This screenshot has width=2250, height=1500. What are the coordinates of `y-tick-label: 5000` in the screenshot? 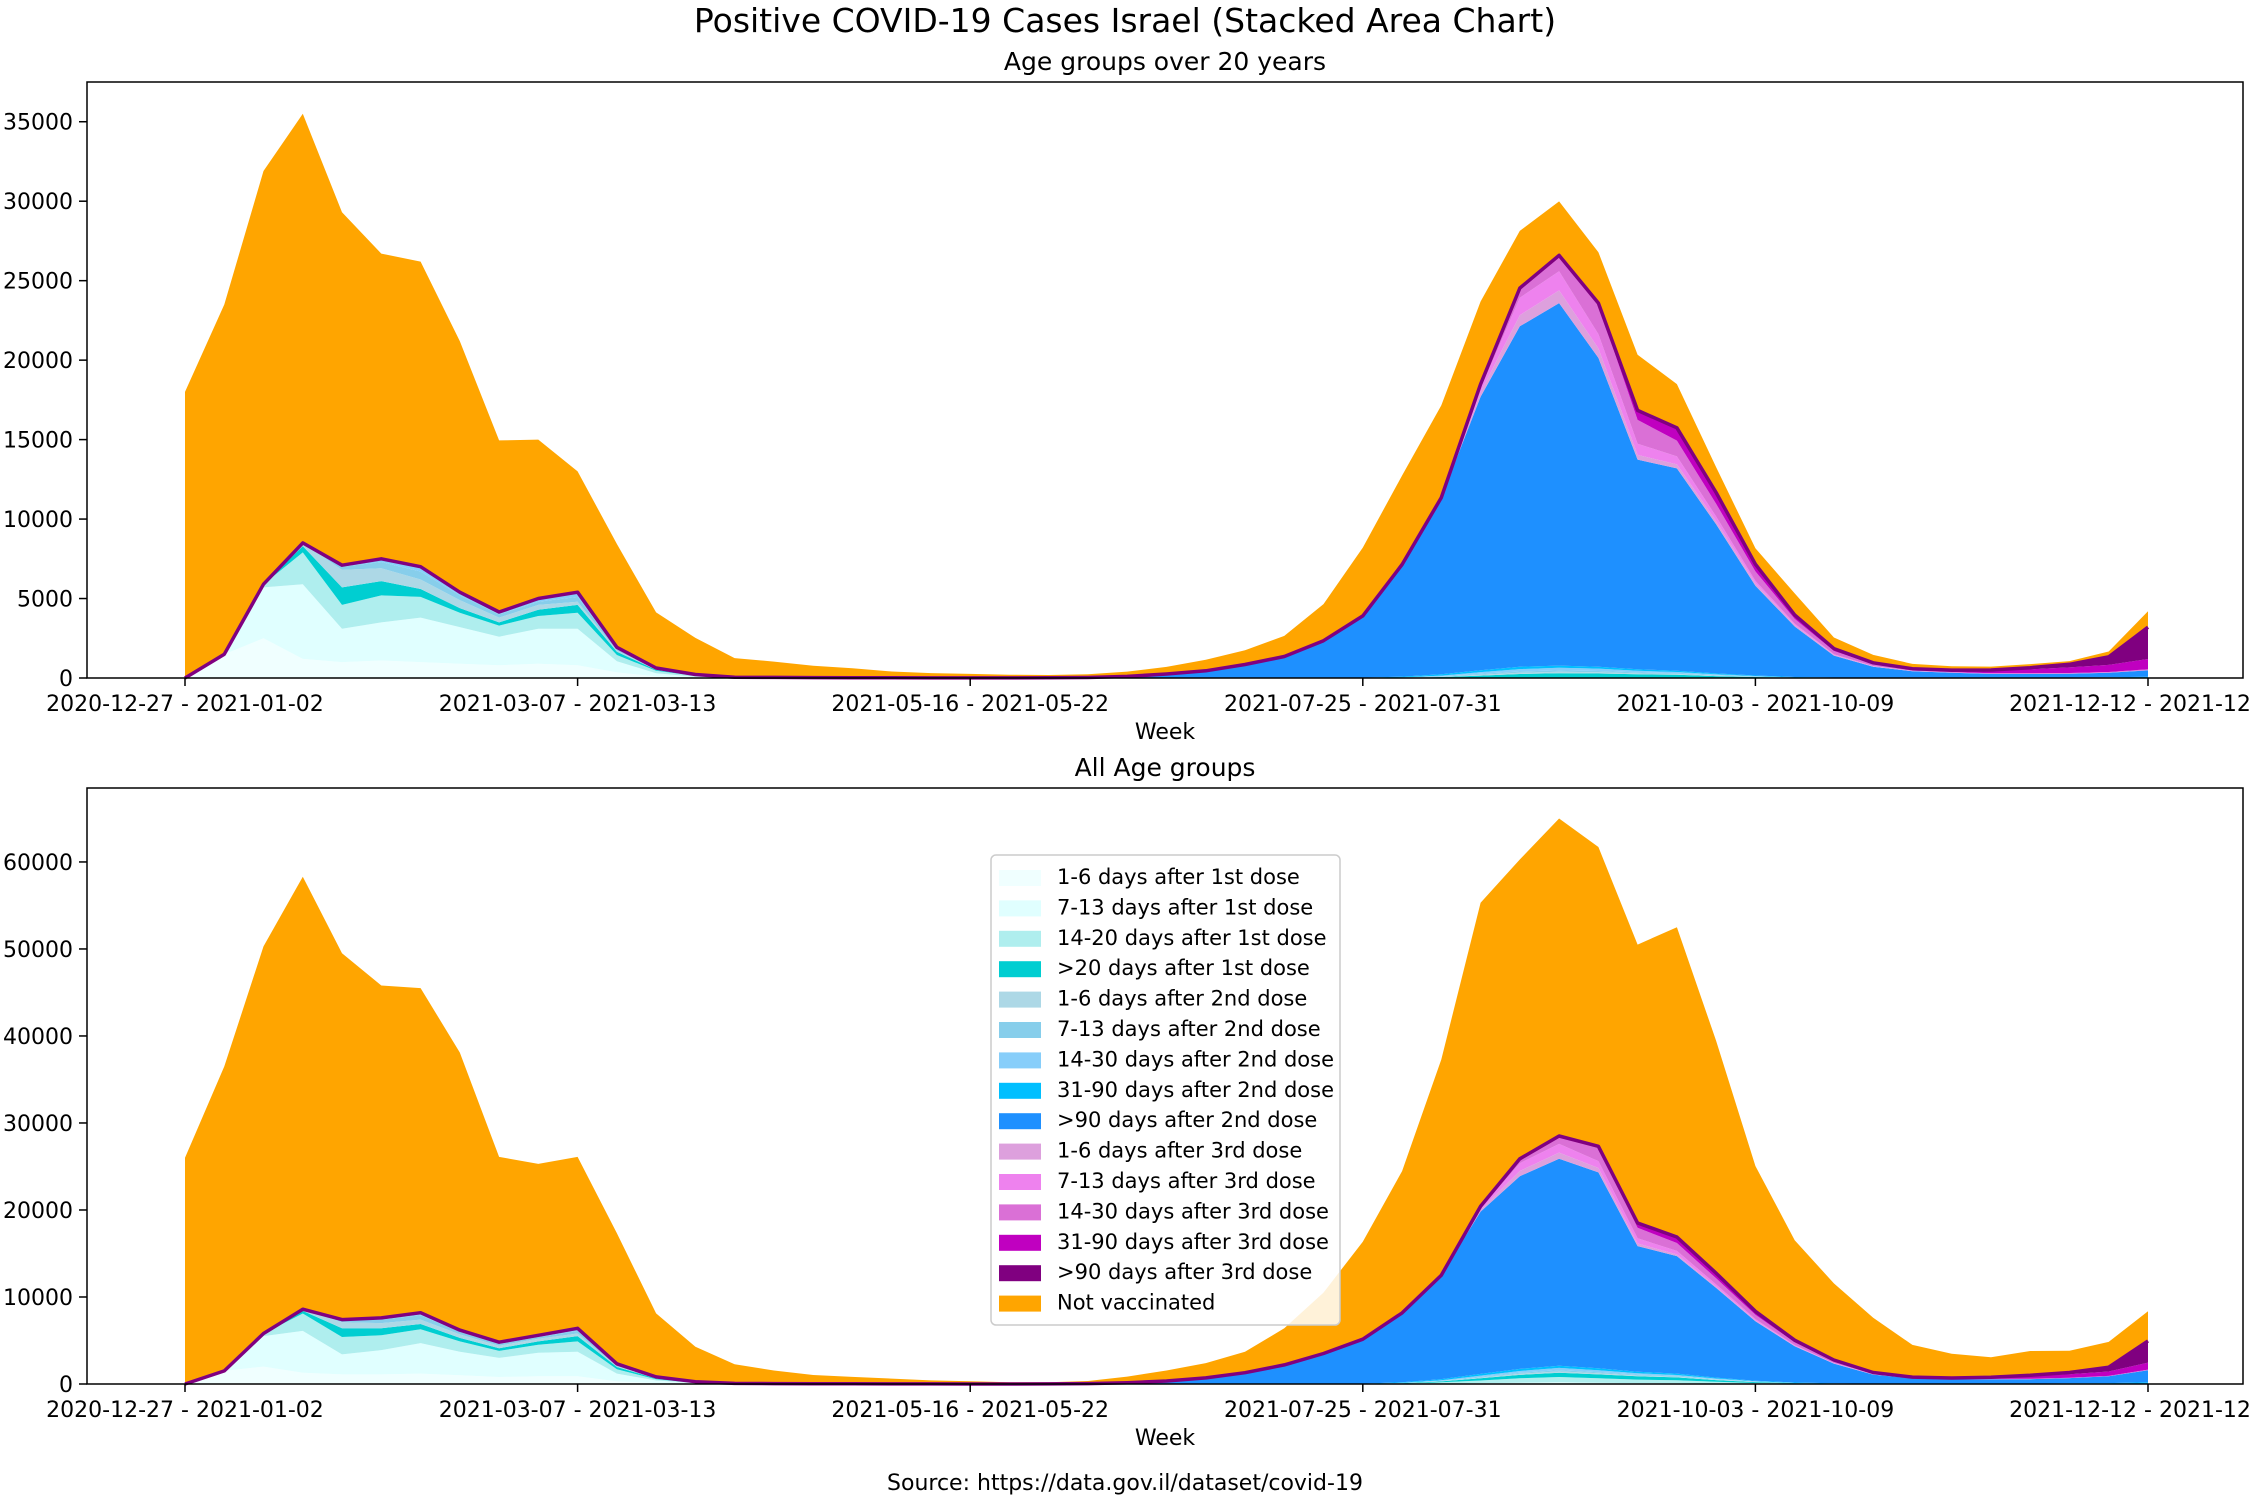 It's located at (45, 600).